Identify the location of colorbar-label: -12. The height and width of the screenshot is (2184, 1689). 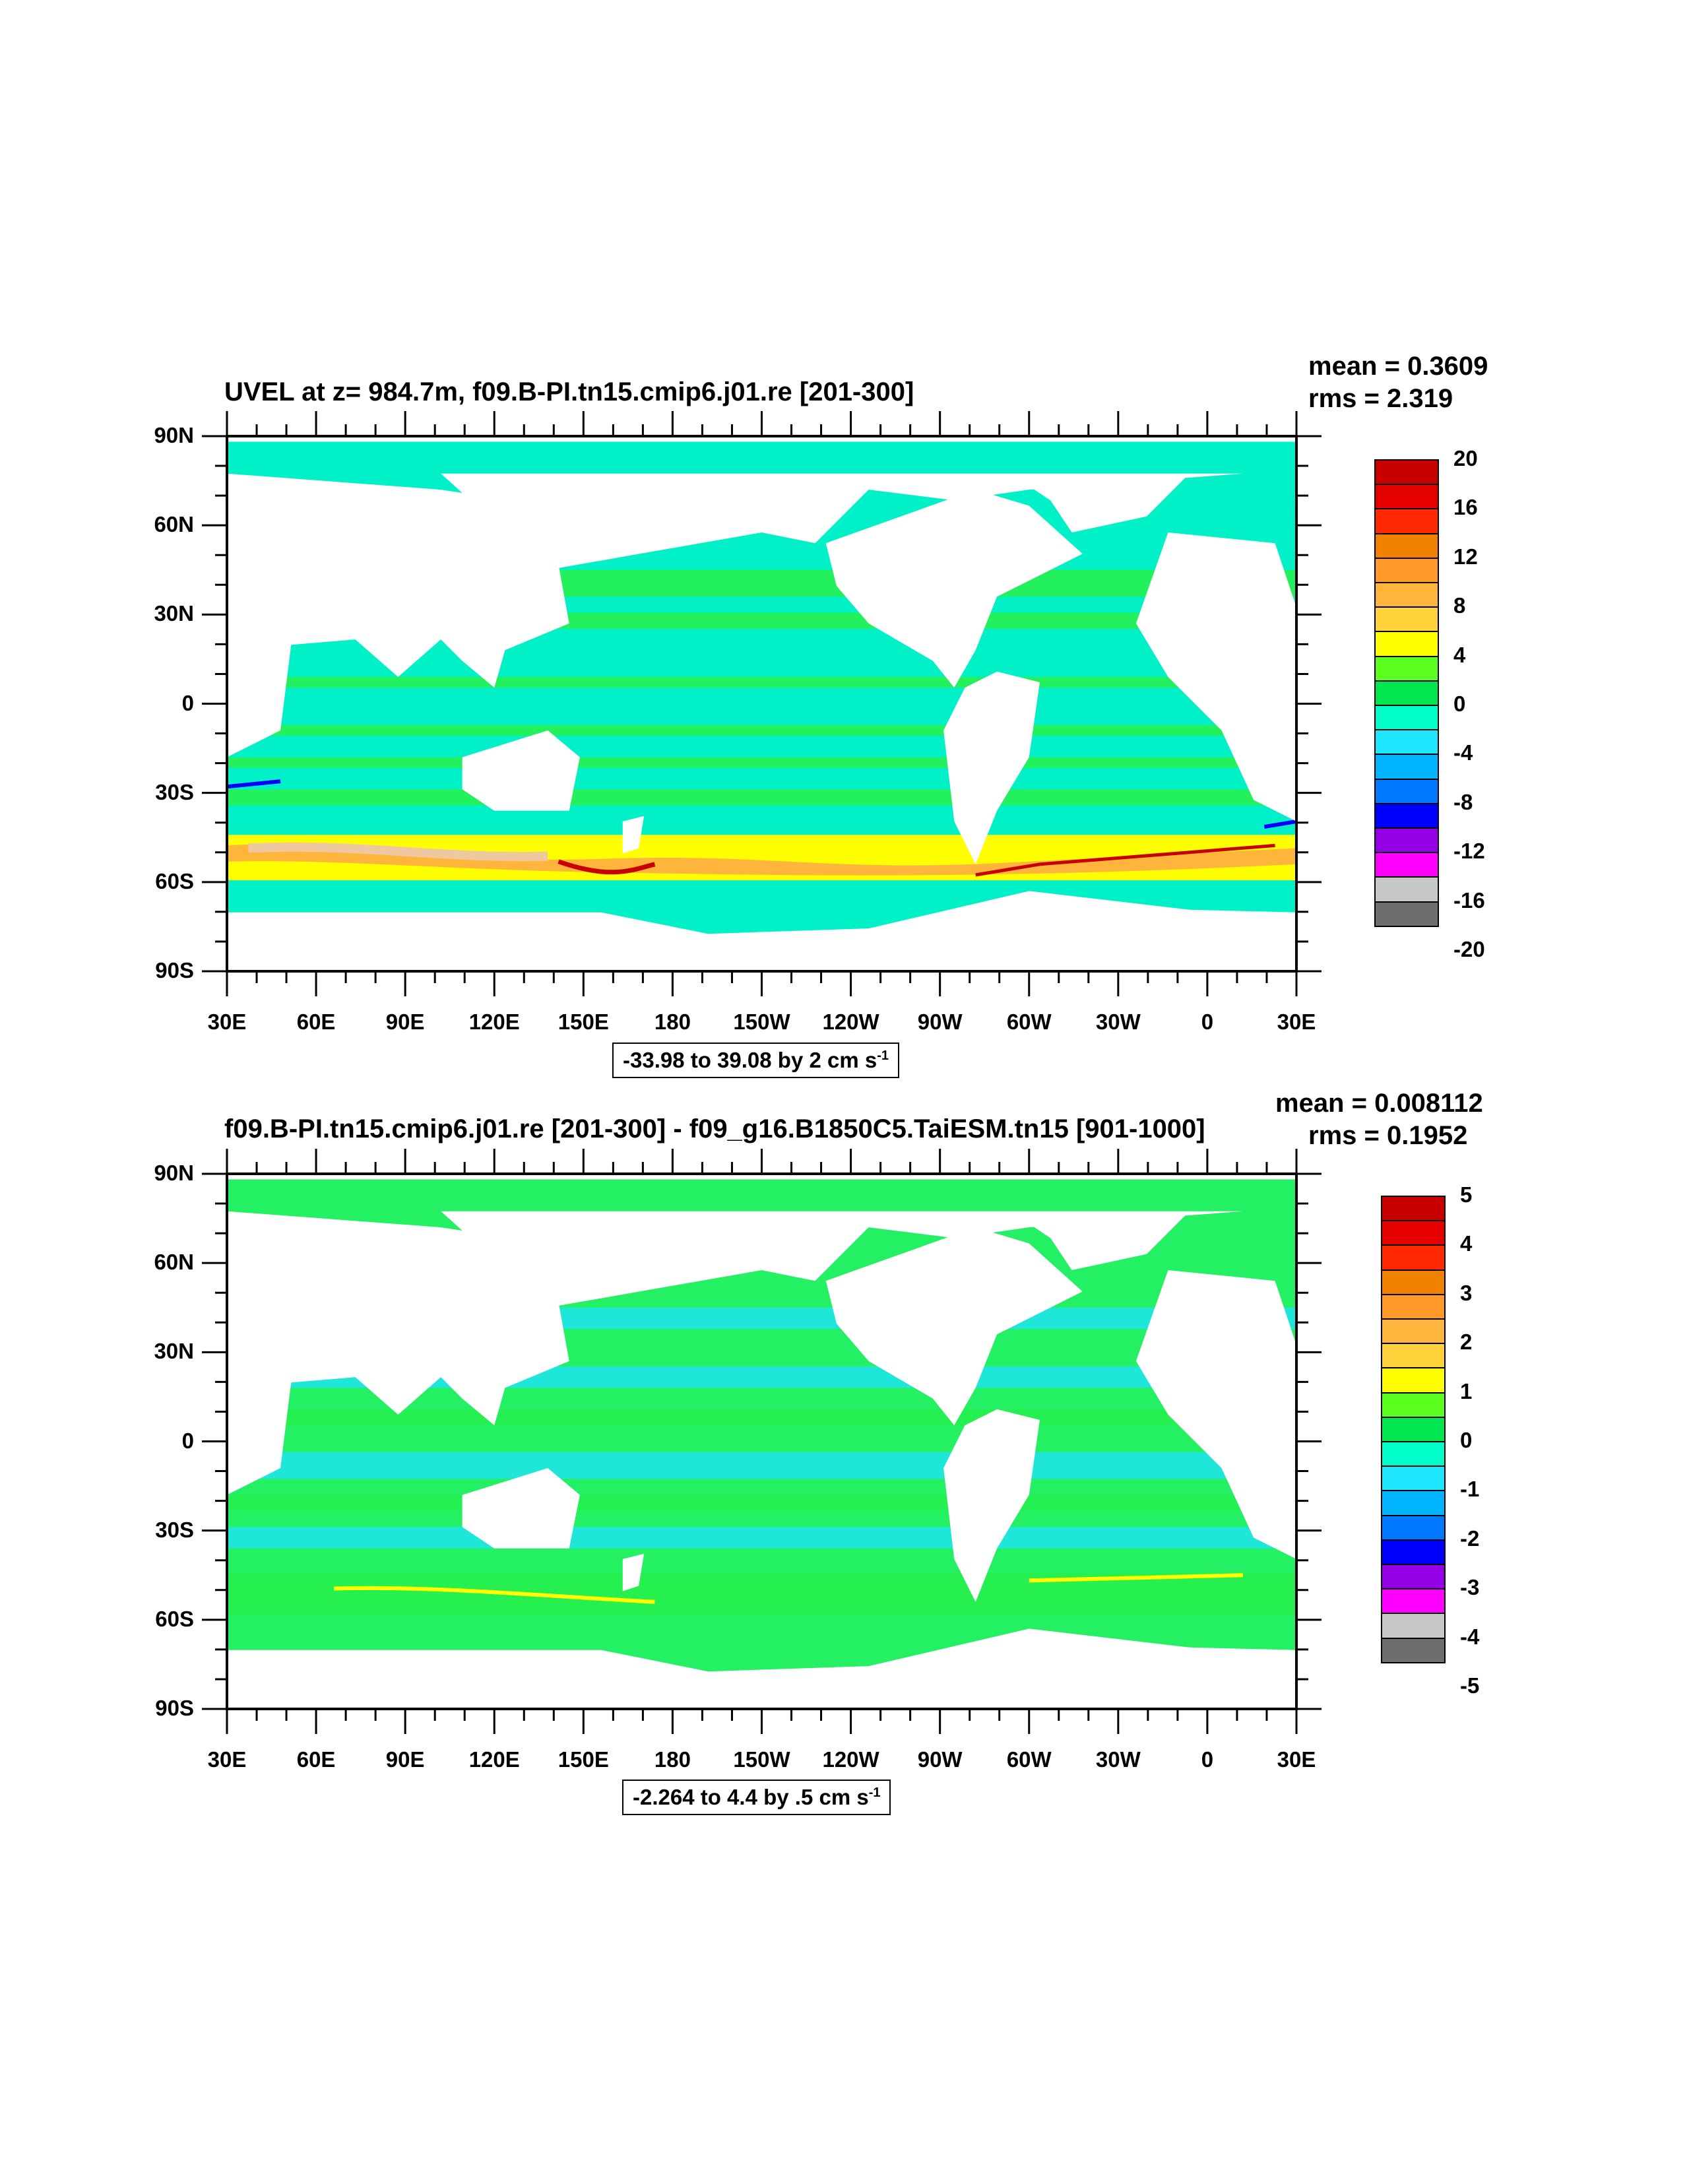
(1469, 851).